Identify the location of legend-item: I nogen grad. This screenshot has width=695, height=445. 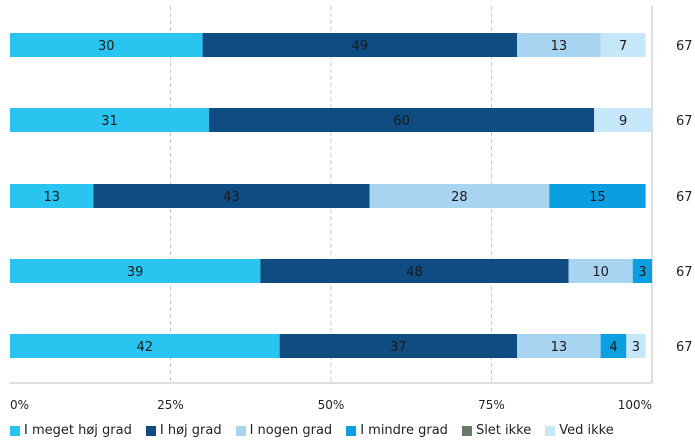
(284, 430).